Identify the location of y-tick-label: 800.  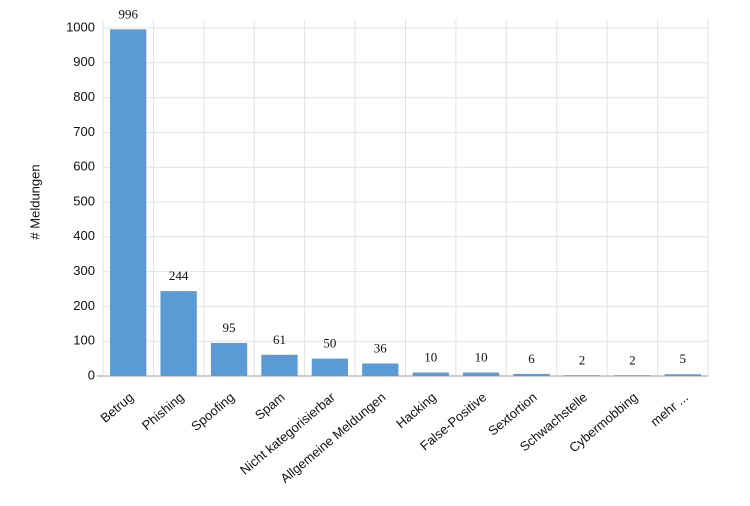
(84, 96).